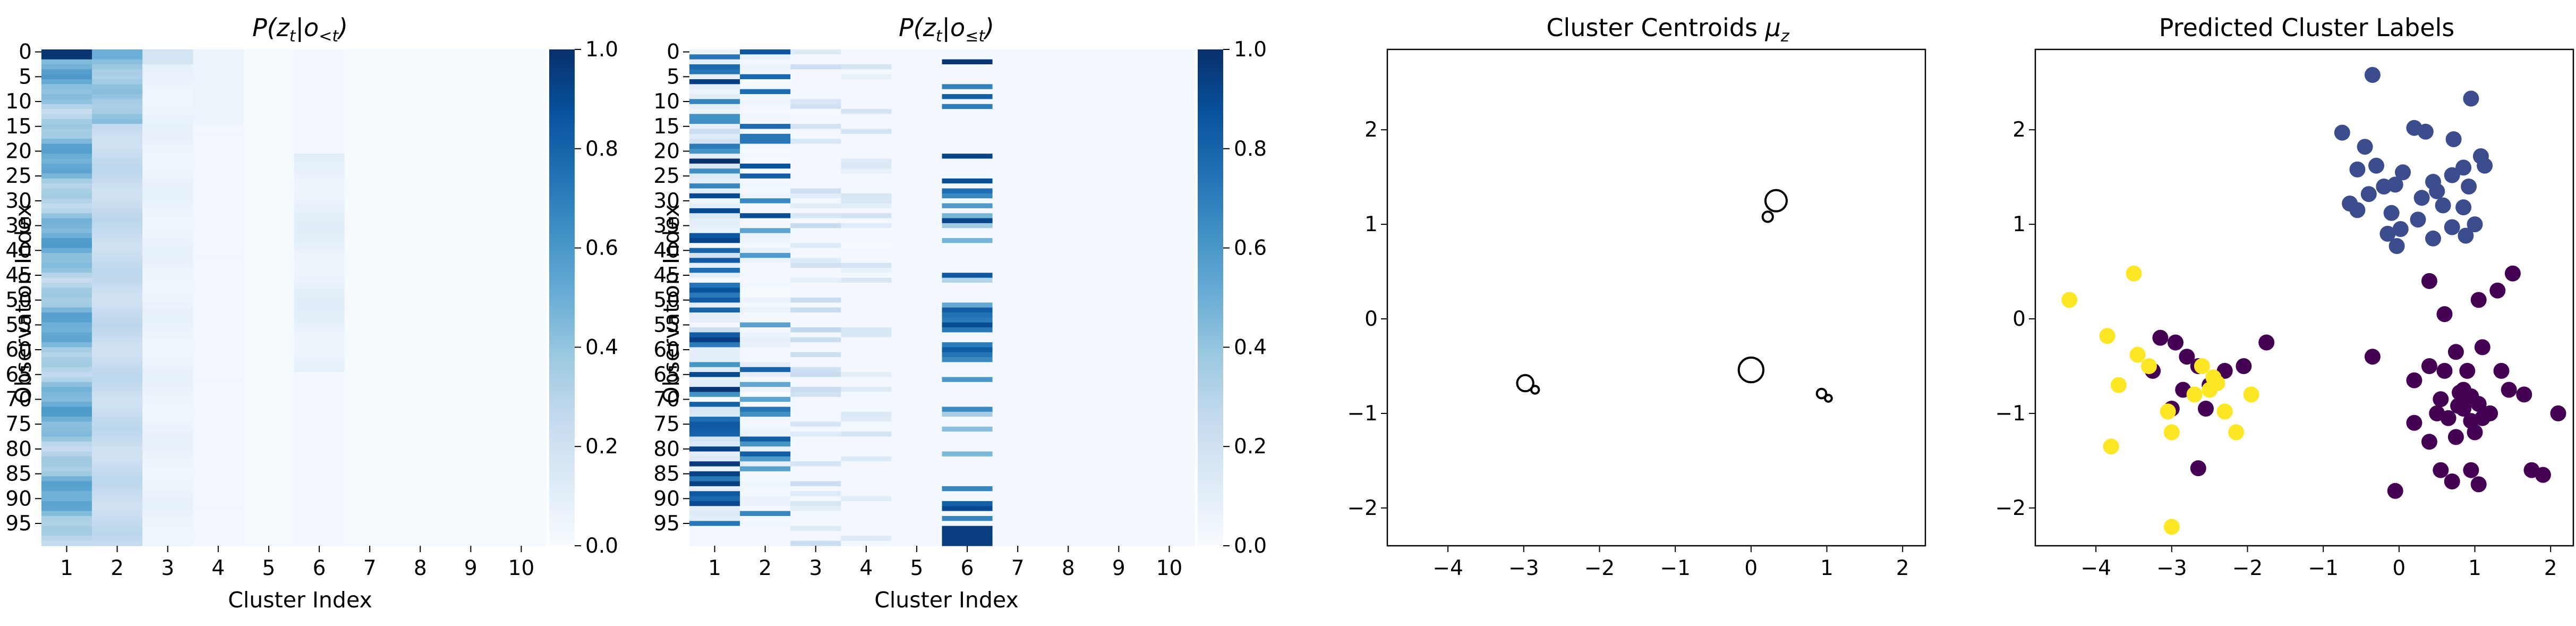 The height and width of the screenshot is (626, 2576). What do you see at coordinates (19, 275) in the screenshot?
I see `y-tick-label: 45` at bounding box center [19, 275].